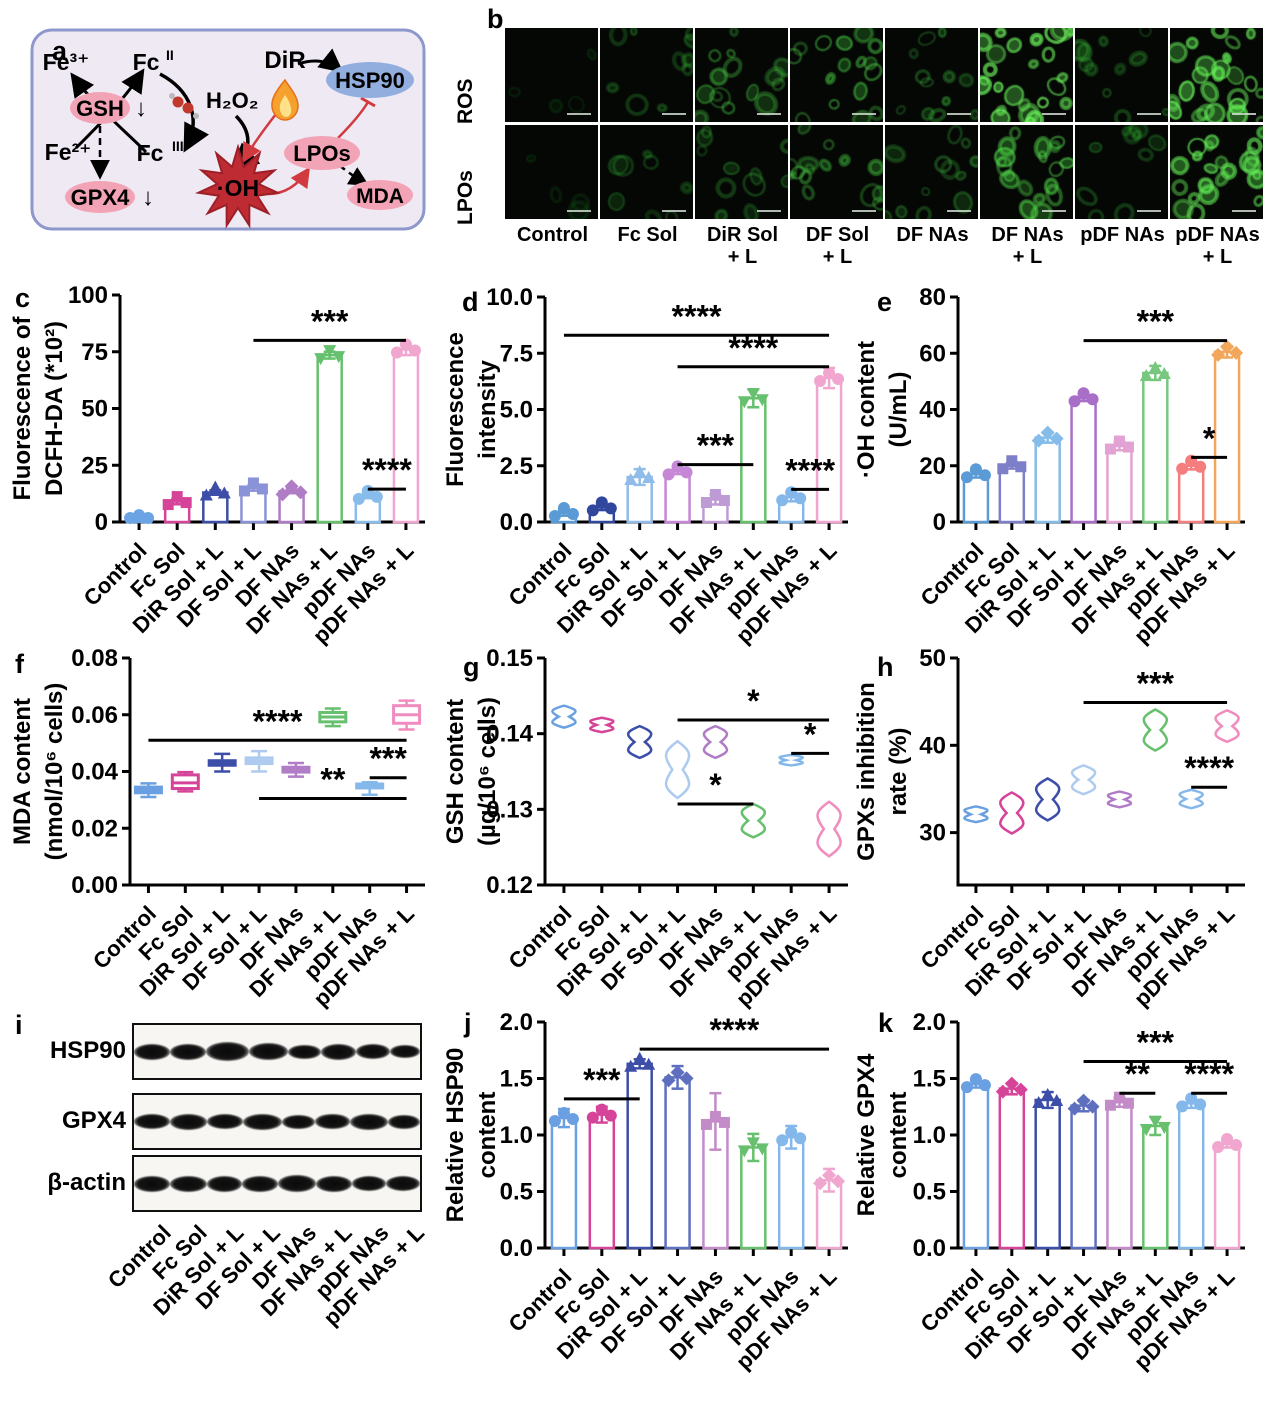  What do you see at coordinates (368, 102) in the screenshot?
I see `inhibit-bar` at bounding box center [368, 102].